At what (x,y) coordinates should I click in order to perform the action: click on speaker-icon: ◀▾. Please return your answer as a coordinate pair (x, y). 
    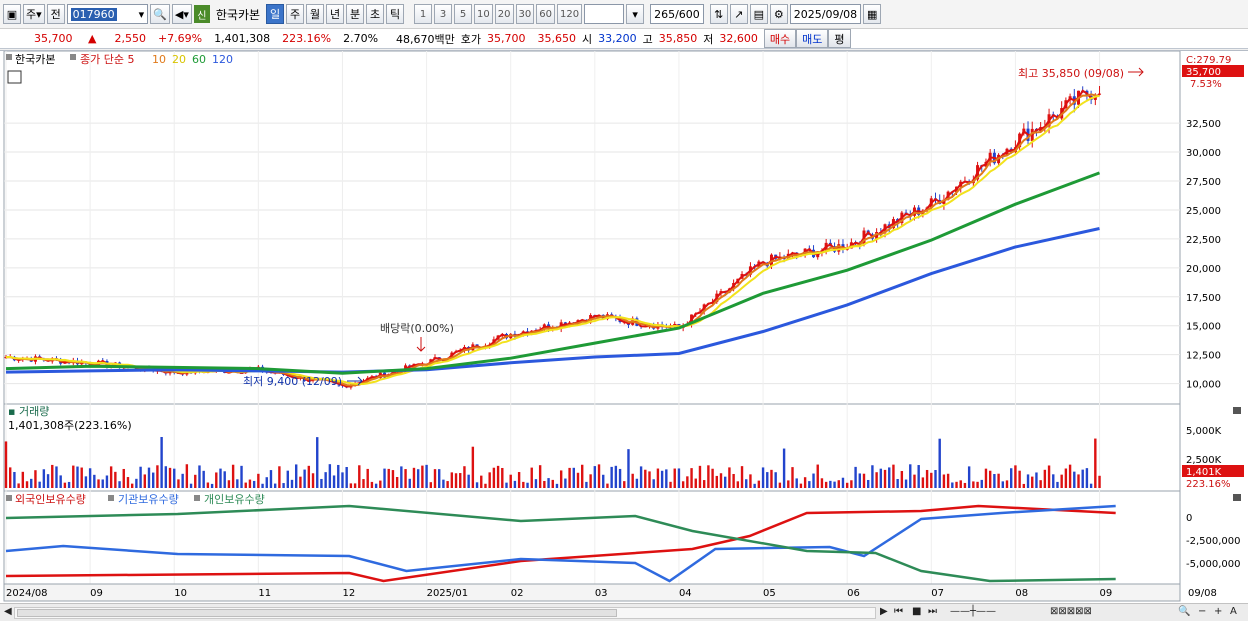
    Looking at the image, I should click on (181, 14).